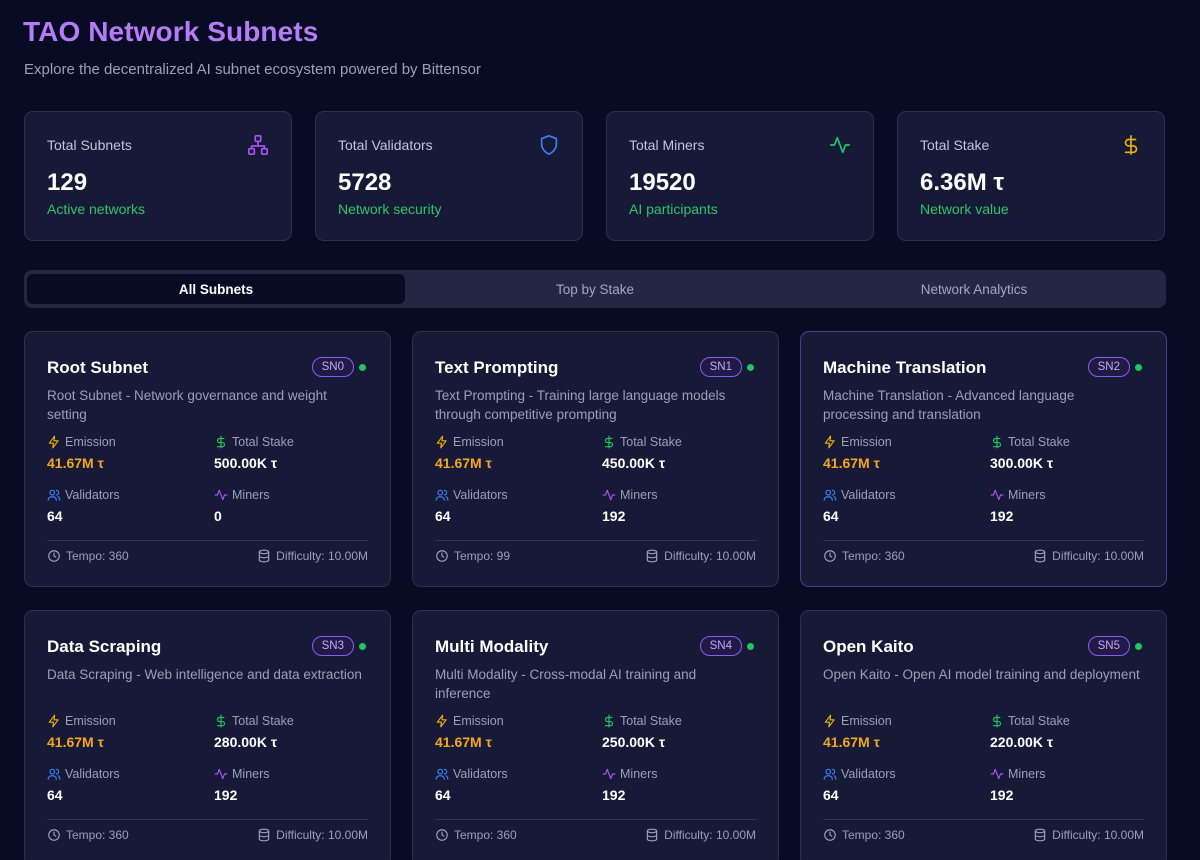 The image size is (1200, 860). I want to click on page-title: TAO Network Subnets, so click(171, 31).